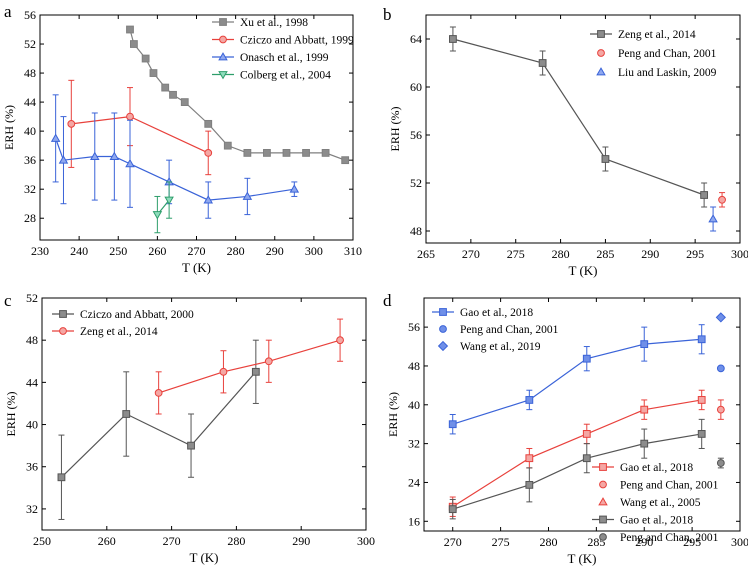  Describe the element at coordinates (581, 558) in the screenshot. I see `x-axis-label: T (K)` at that location.